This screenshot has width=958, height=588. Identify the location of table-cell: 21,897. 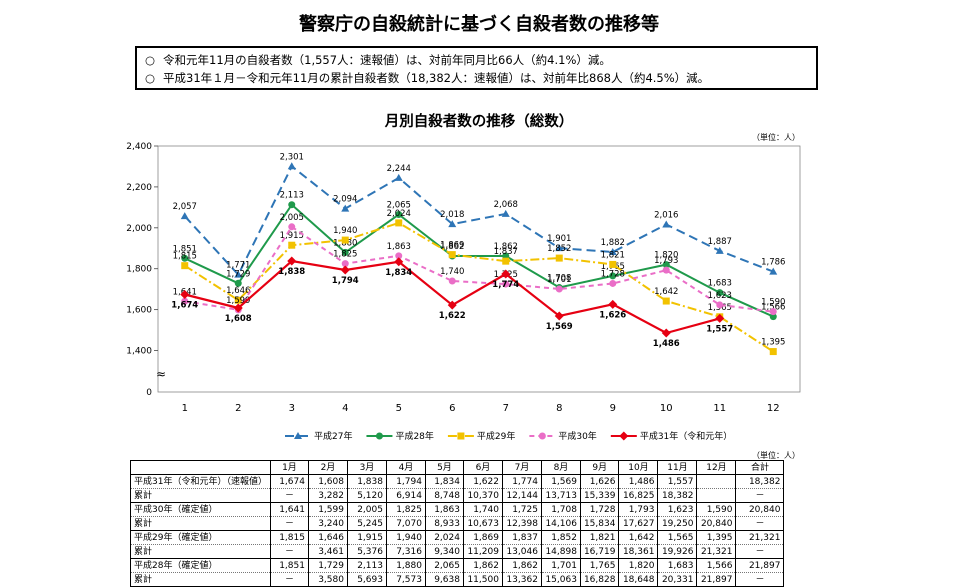
(716, 579).